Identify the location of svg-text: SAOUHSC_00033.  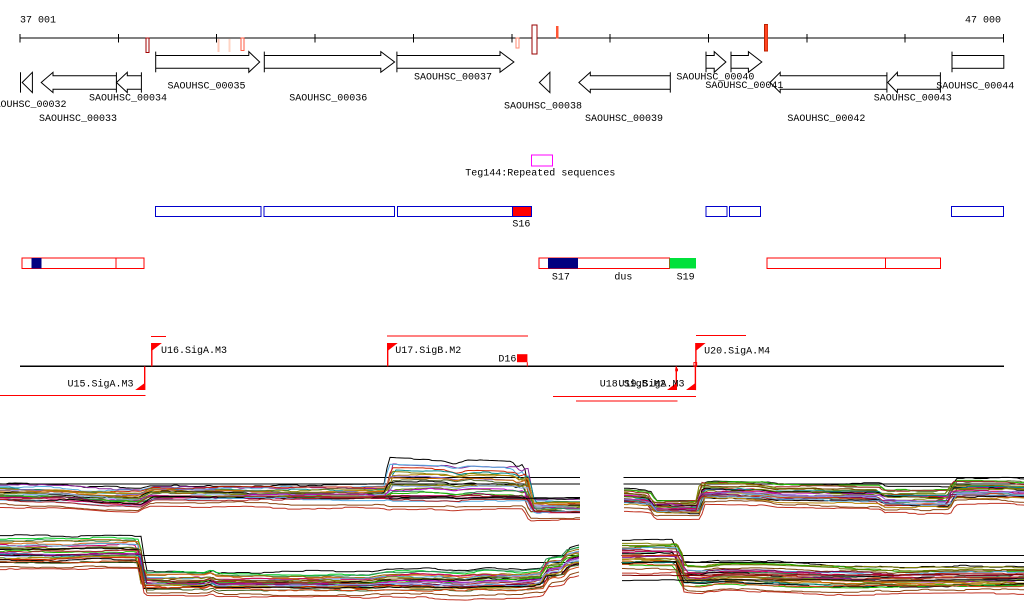
(78, 119).